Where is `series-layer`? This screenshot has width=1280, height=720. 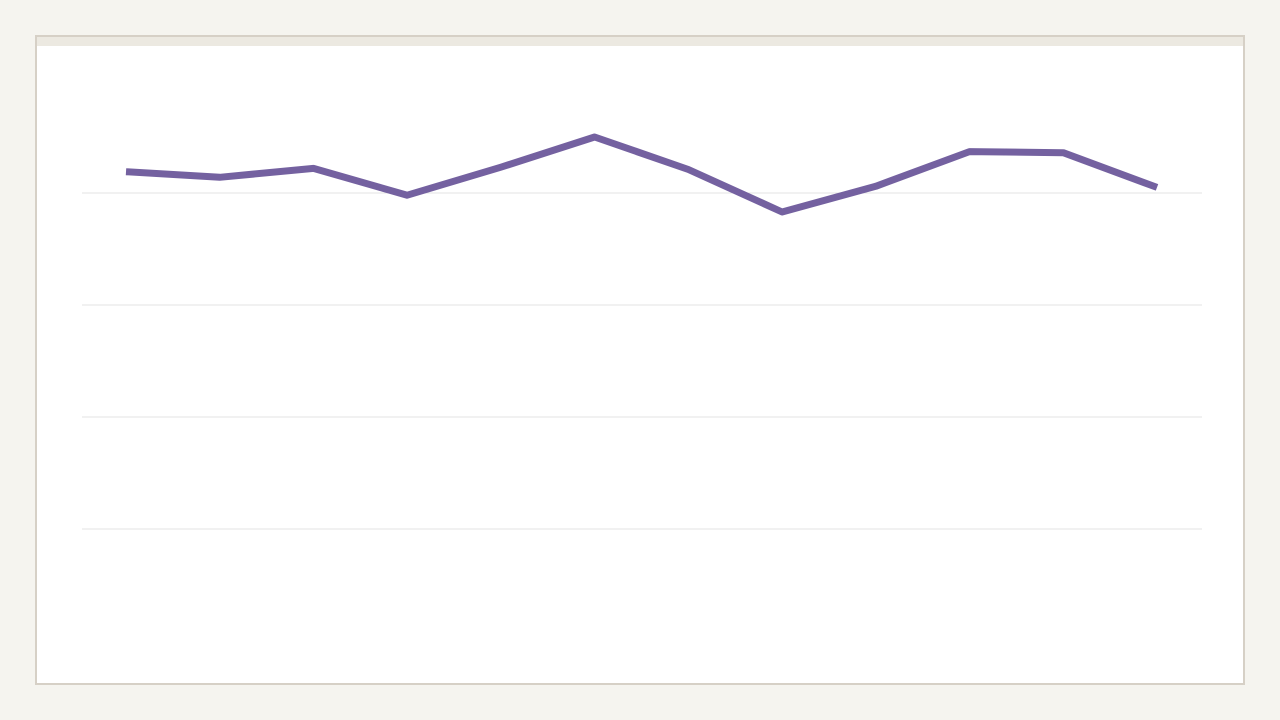 series-layer is located at coordinates (642, 174).